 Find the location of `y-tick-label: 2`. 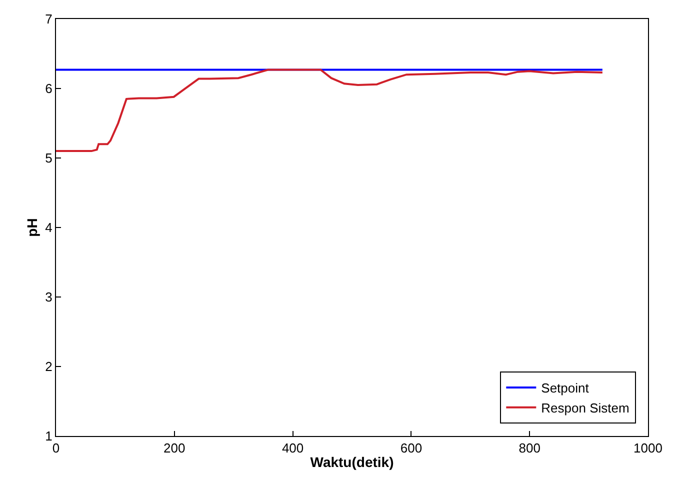

y-tick-label: 2 is located at coordinates (48, 366).